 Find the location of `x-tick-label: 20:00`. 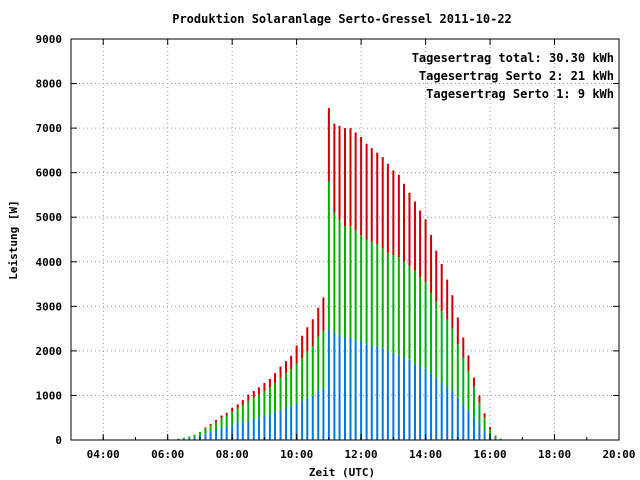

x-tick-label: 20:00 is located at coordinates (618, 454).